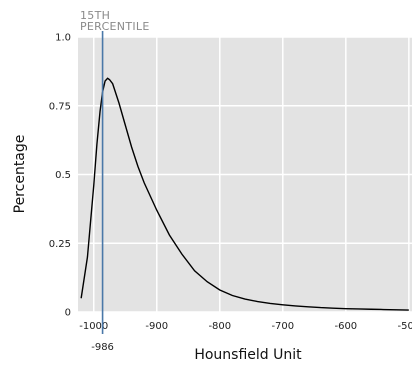  What do you see at coordinates (404, 326) in the screenshot?
I see `x-tick-label: -500` at bounding box center [404, 326].